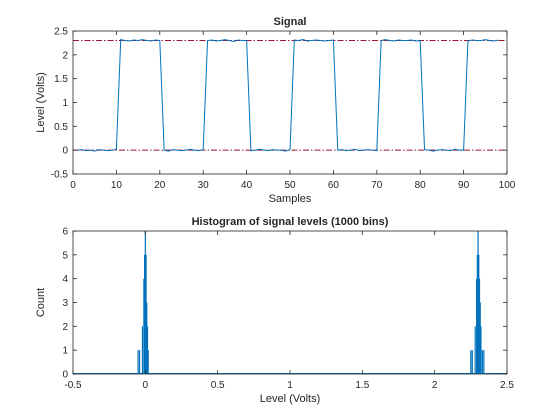 The image size is (560, 420). Describe the element at coordinates (289, 22) in the screenshot. I see `signal-title: Signal` at that location.